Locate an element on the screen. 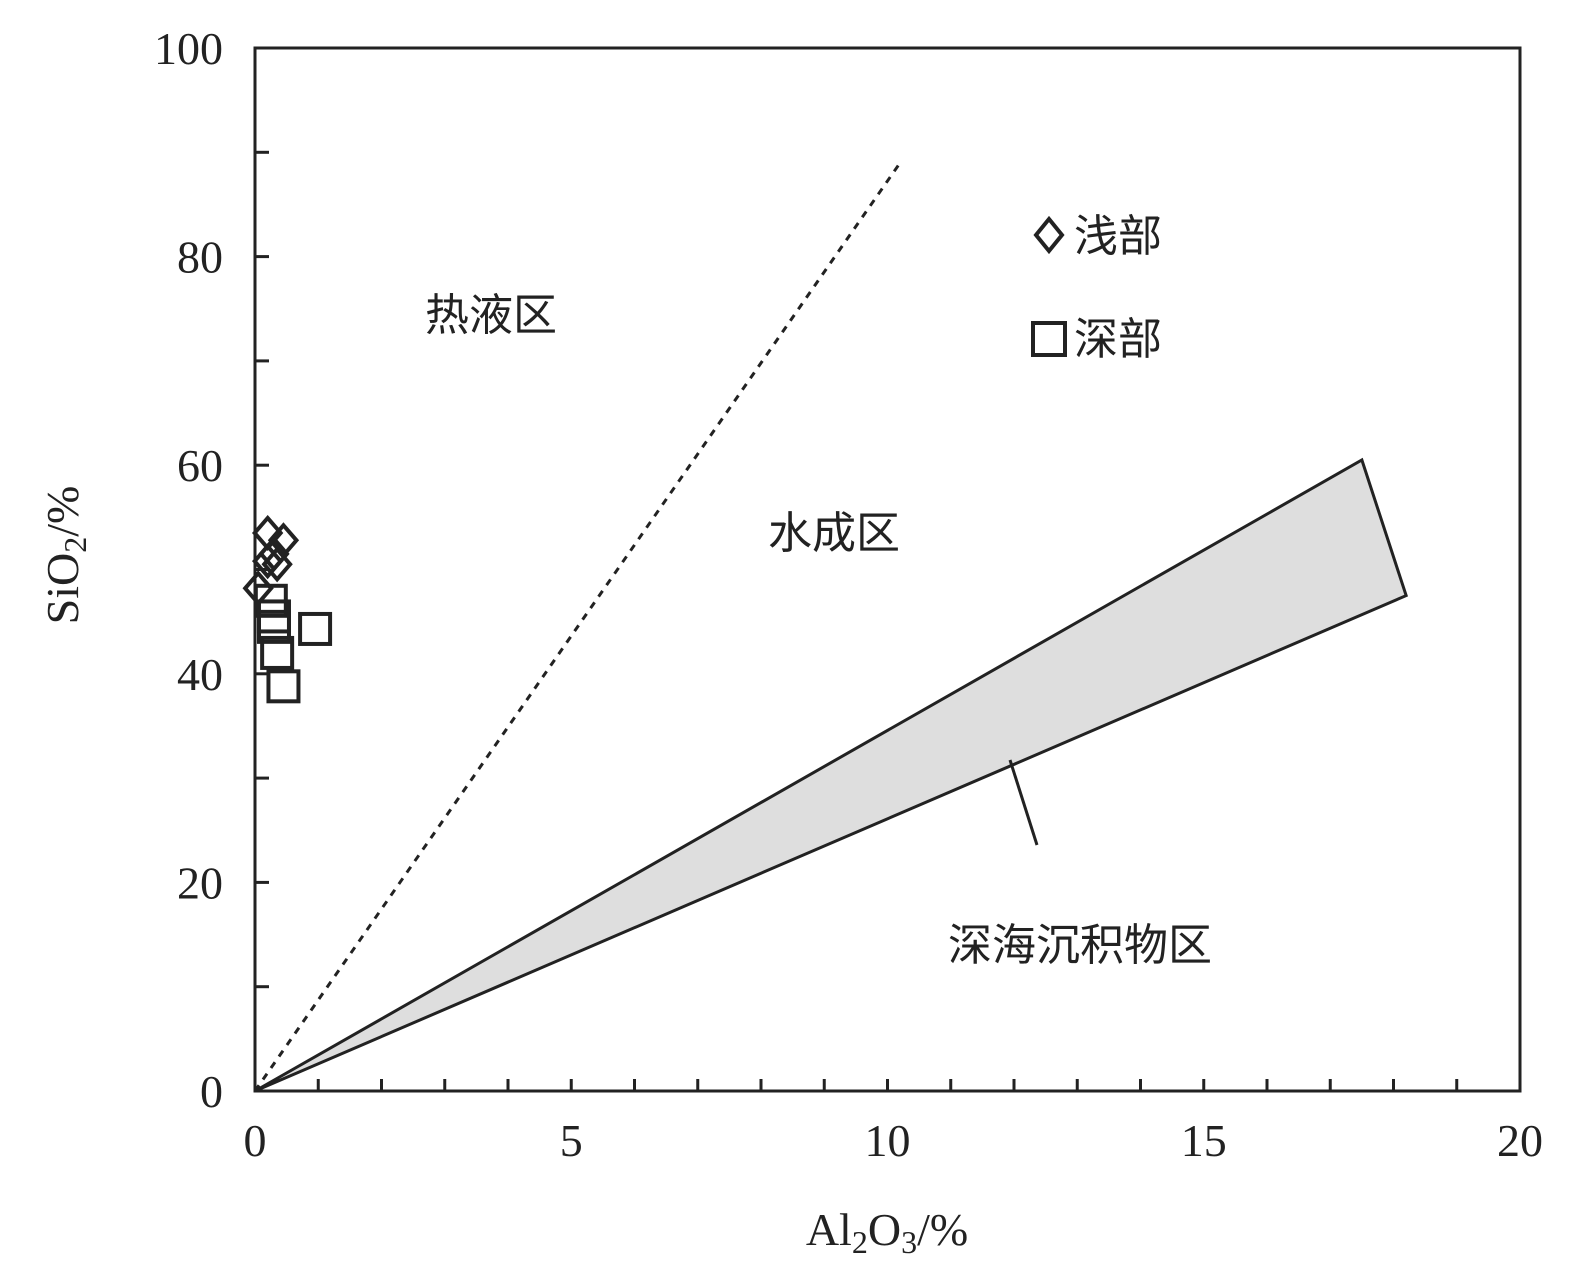 Image resolution: width=1578 pixels, height=1271 pixels. legend-item-deep: 深部 is located at coordinates (1096, 339).